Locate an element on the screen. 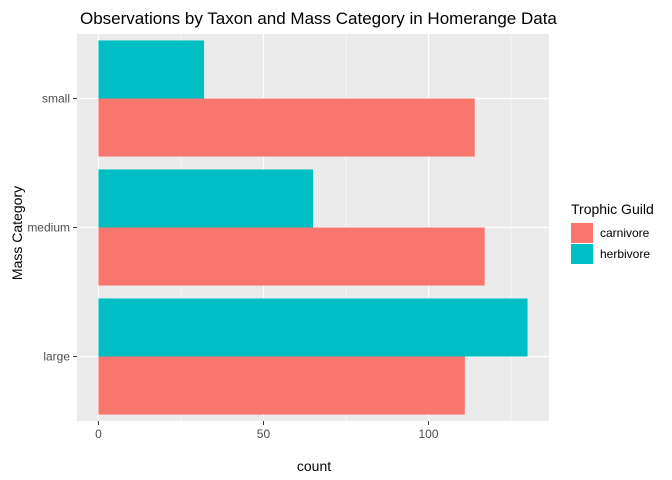 This screenshot has height=480, width=672. legend: Trophic Guild carnivore herbivore is located at coordinates (612, 232).